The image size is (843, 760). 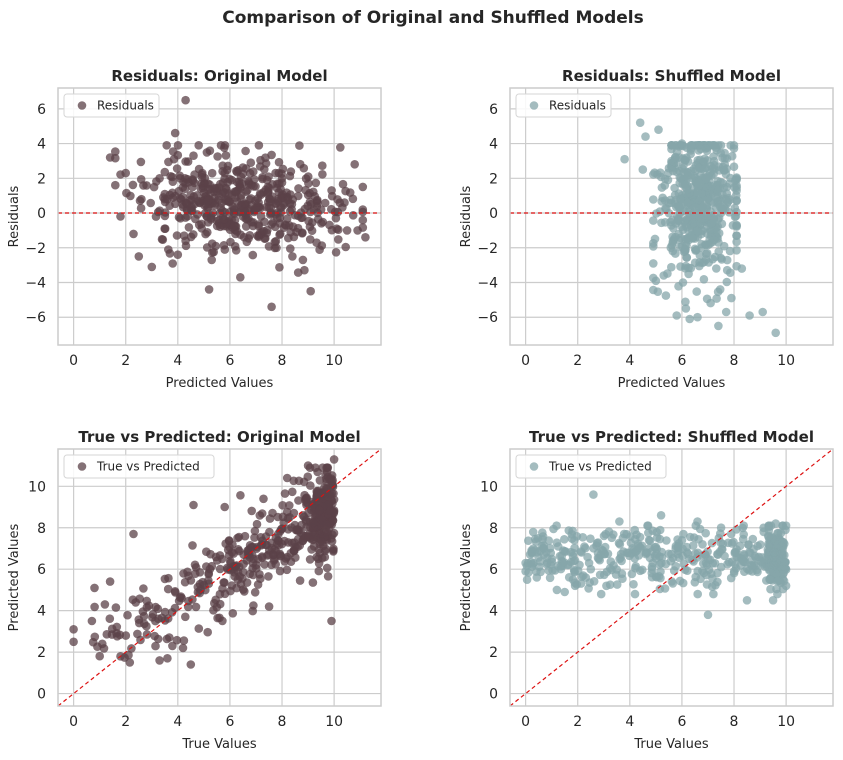 I want to click on legend-marker, so click(x=82, y=466).